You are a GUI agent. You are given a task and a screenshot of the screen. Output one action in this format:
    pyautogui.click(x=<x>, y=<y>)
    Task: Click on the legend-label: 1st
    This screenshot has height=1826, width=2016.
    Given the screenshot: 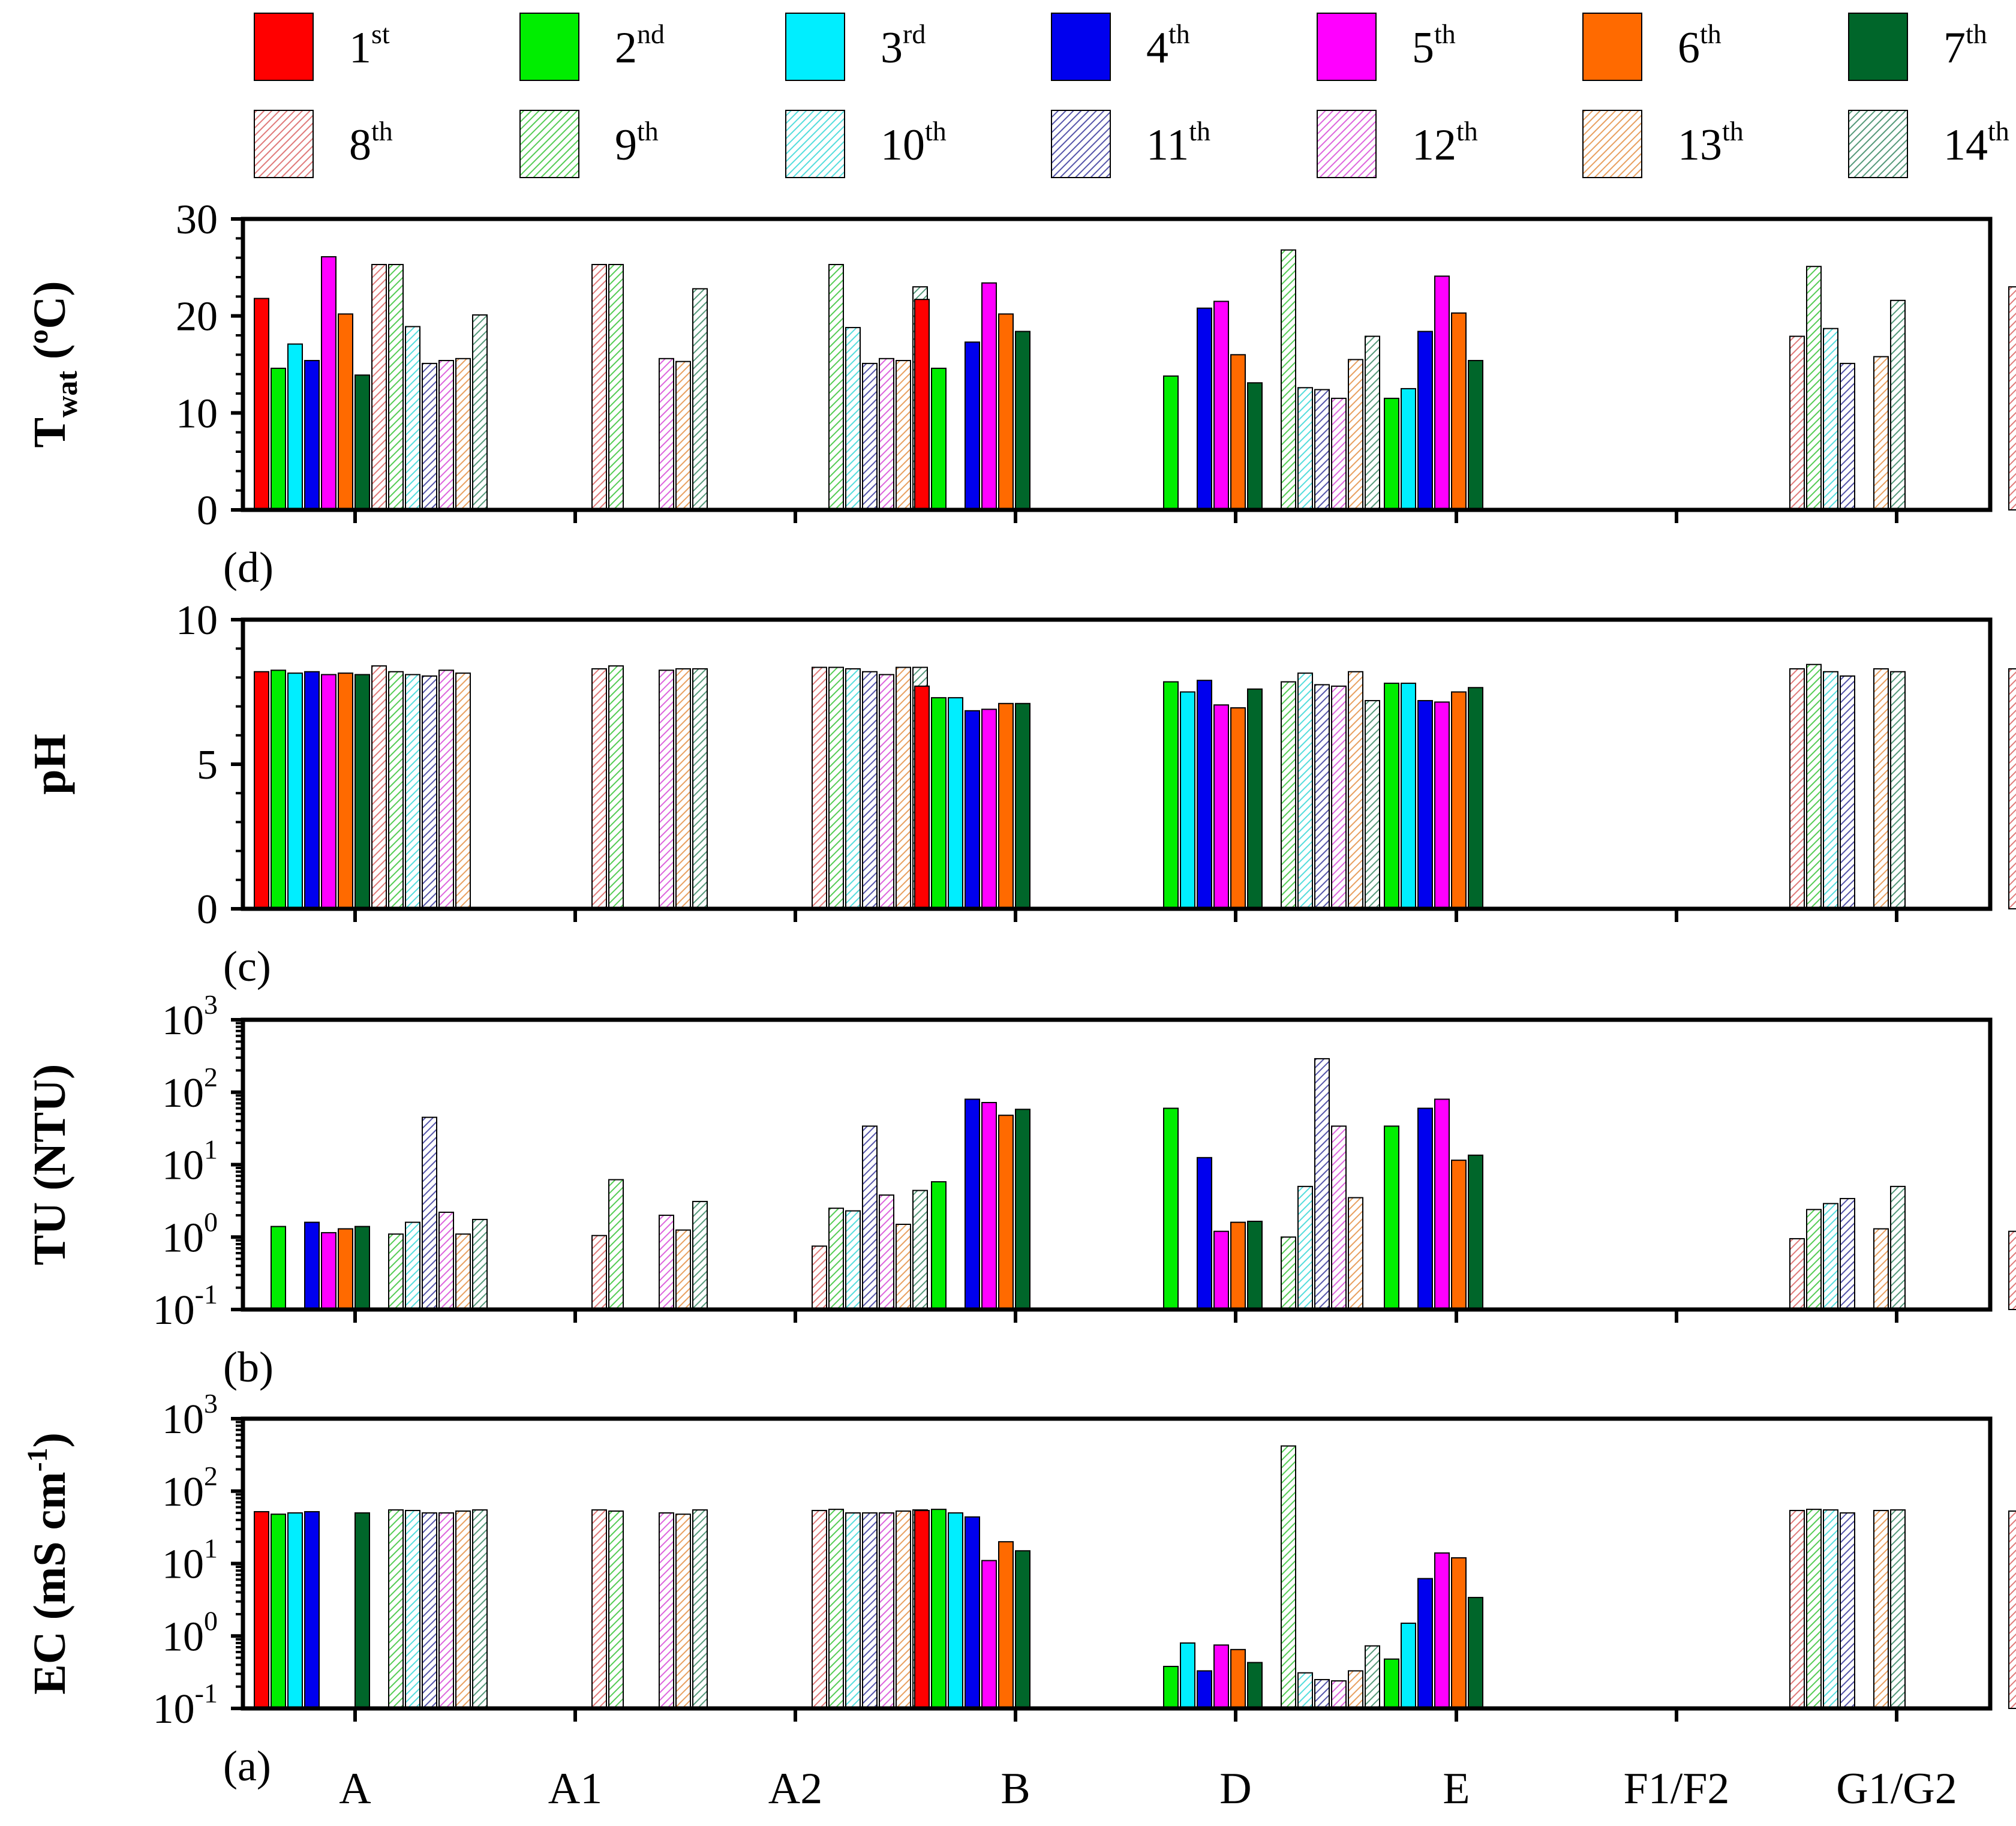 What is the action you would take?
    pyautogui.click(x=369, y=46)
    